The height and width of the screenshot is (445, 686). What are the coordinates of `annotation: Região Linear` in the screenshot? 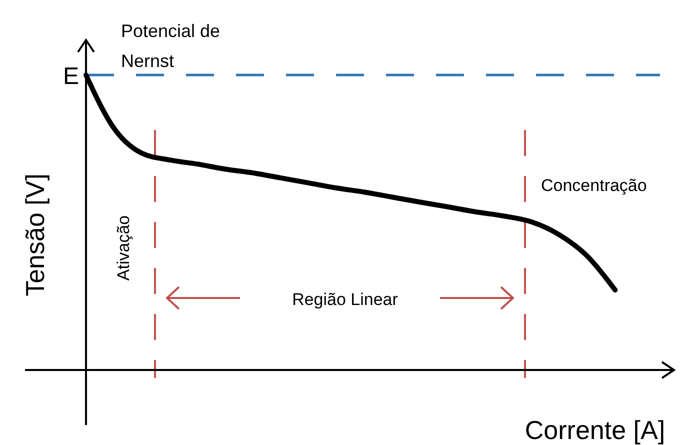 It's located at (345, 299).